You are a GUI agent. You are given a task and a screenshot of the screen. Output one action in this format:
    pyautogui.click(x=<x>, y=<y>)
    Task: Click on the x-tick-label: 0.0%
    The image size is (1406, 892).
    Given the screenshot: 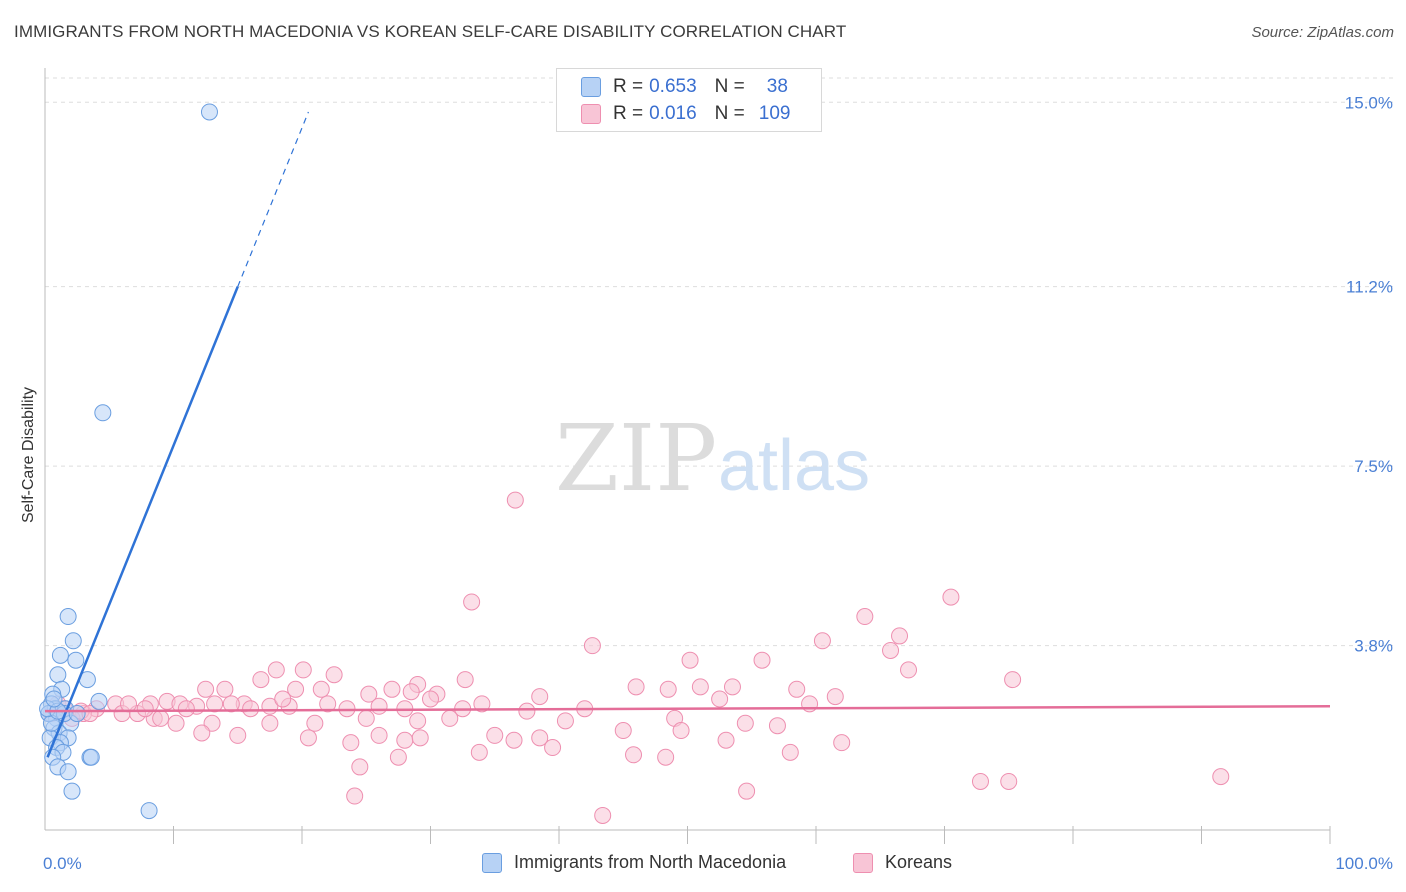 What is the action you would take?
    pyautogui.click(x=62, y=863)
    